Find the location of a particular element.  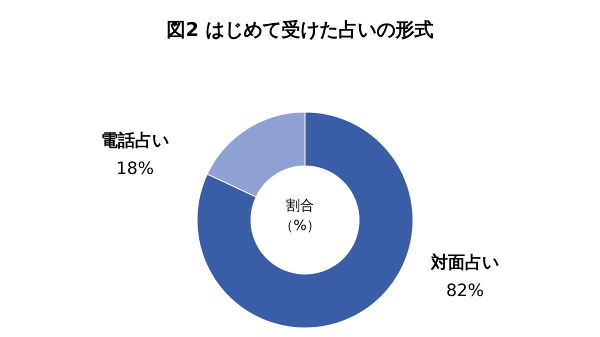

data-label: 18% is located at coordinates (135, 169).